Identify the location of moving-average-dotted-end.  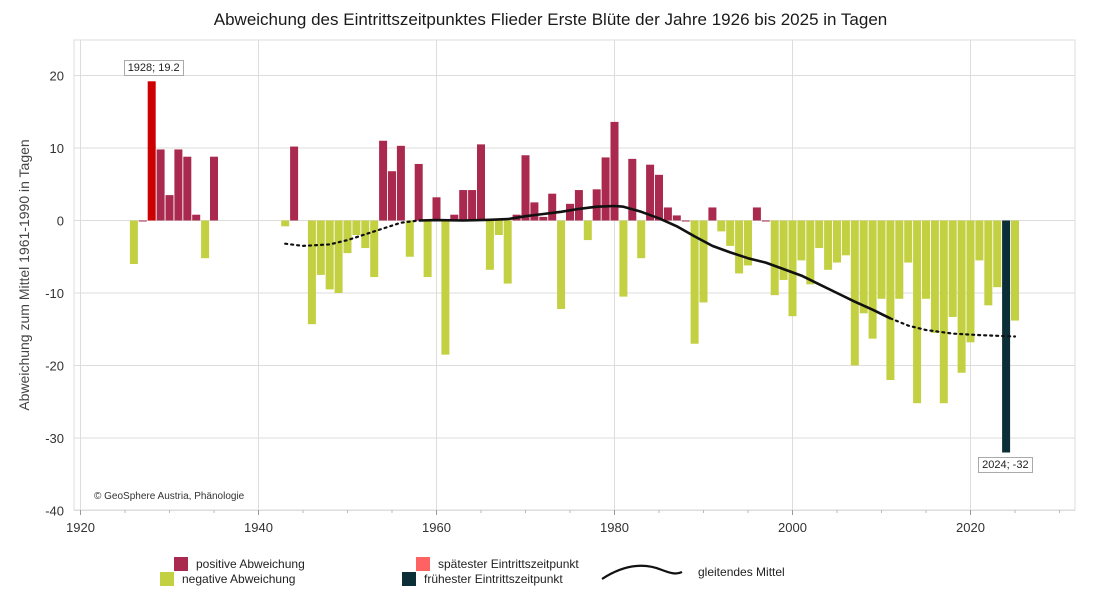
(953, 327).